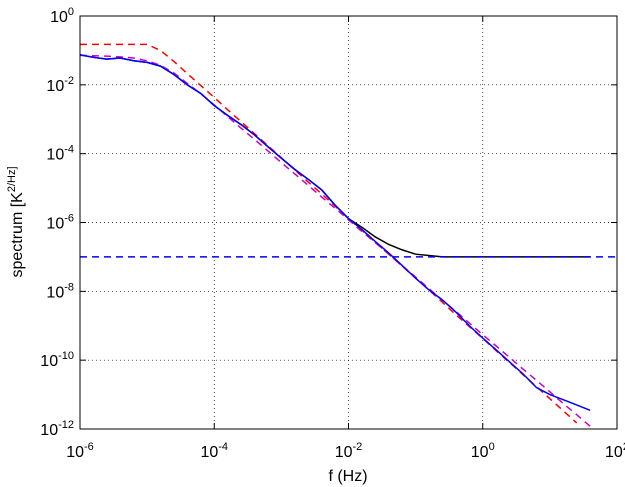 The width and height of the screenshot is (625, 487). What do you see at coordinates (60, 223) in the screenshot?
I see `y-tick-label: 10⁻⁶` at bounding box center [60, 223].